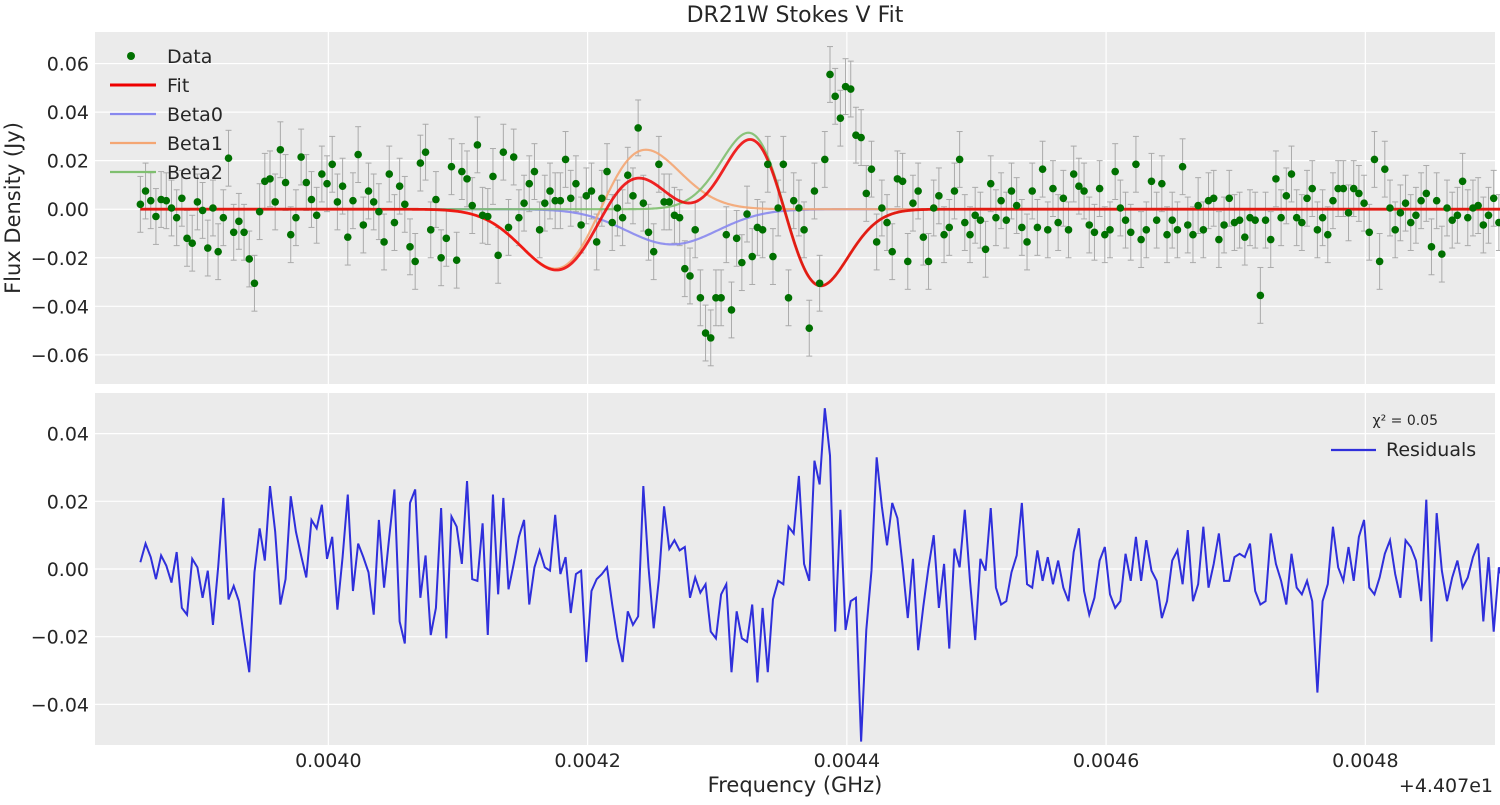 This screenshot has height=805, width=1500. I want to click on legend-label-beta0: Beta0, so click(195, 115).